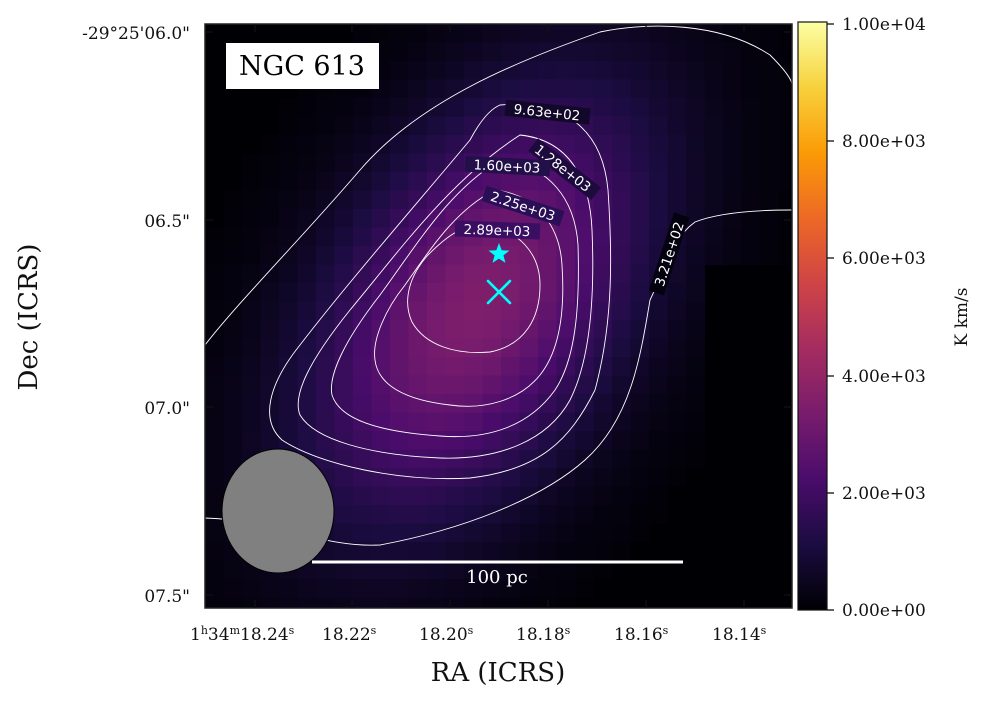  What do you see at coordinates (278, 511) in the screenshot?
I see `beam-ellipse` at bounding box center [278, 511].